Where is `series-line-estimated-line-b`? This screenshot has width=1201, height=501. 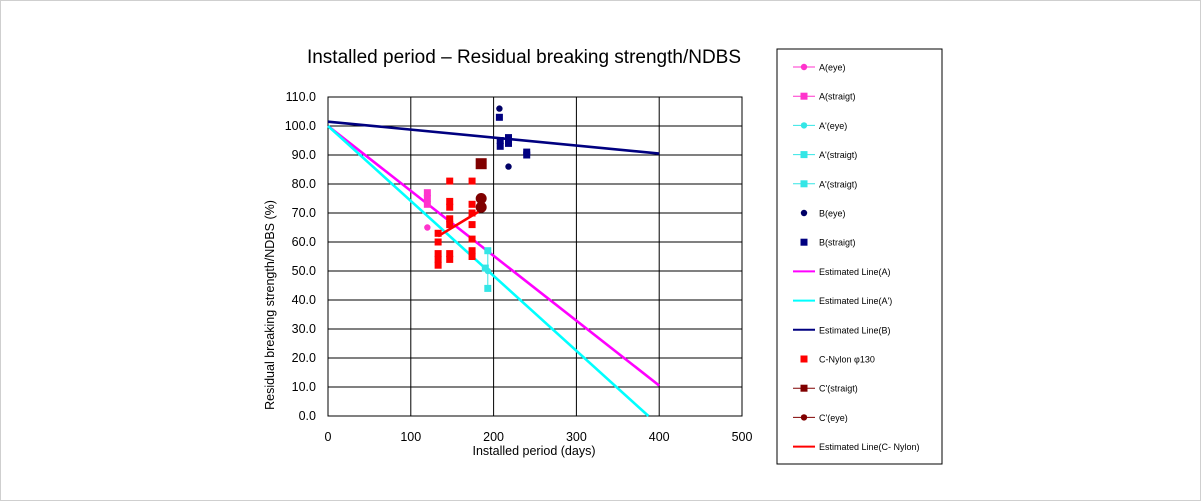 series-line-estimated-line-b is located at coordinates (493, 137).